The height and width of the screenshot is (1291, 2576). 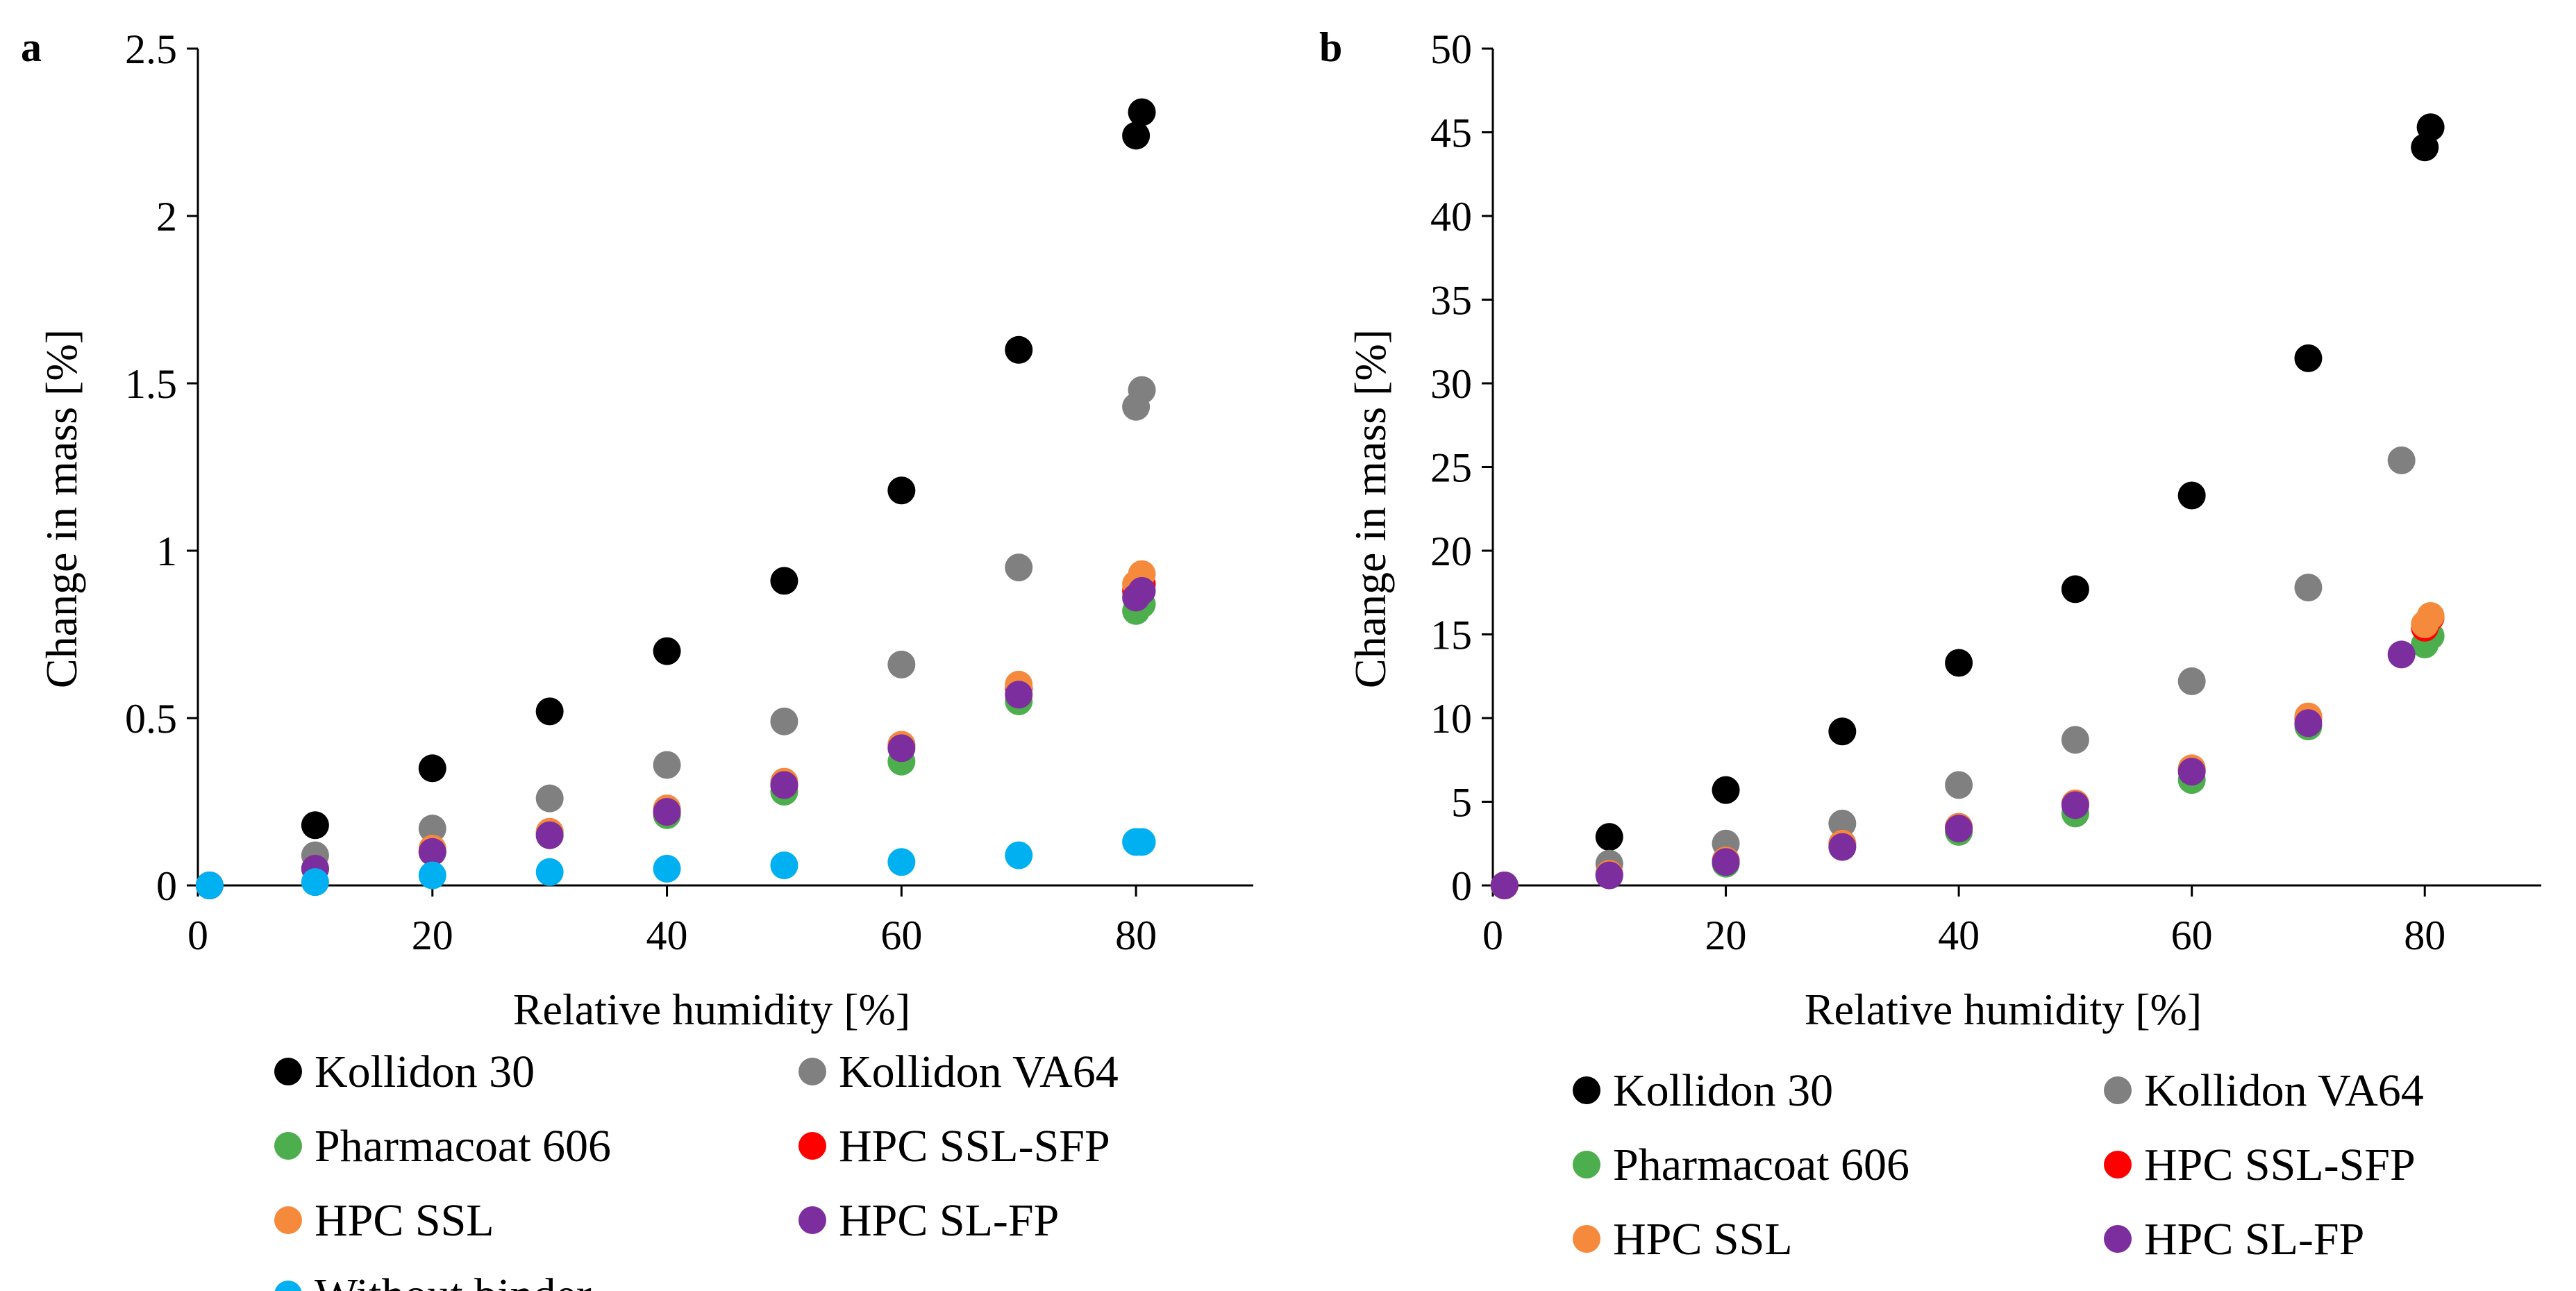 What do you see at coordinates (1451, 49) in the screenshot?
I see `y-tick-label: 50` at bounding box center [1451, 49].